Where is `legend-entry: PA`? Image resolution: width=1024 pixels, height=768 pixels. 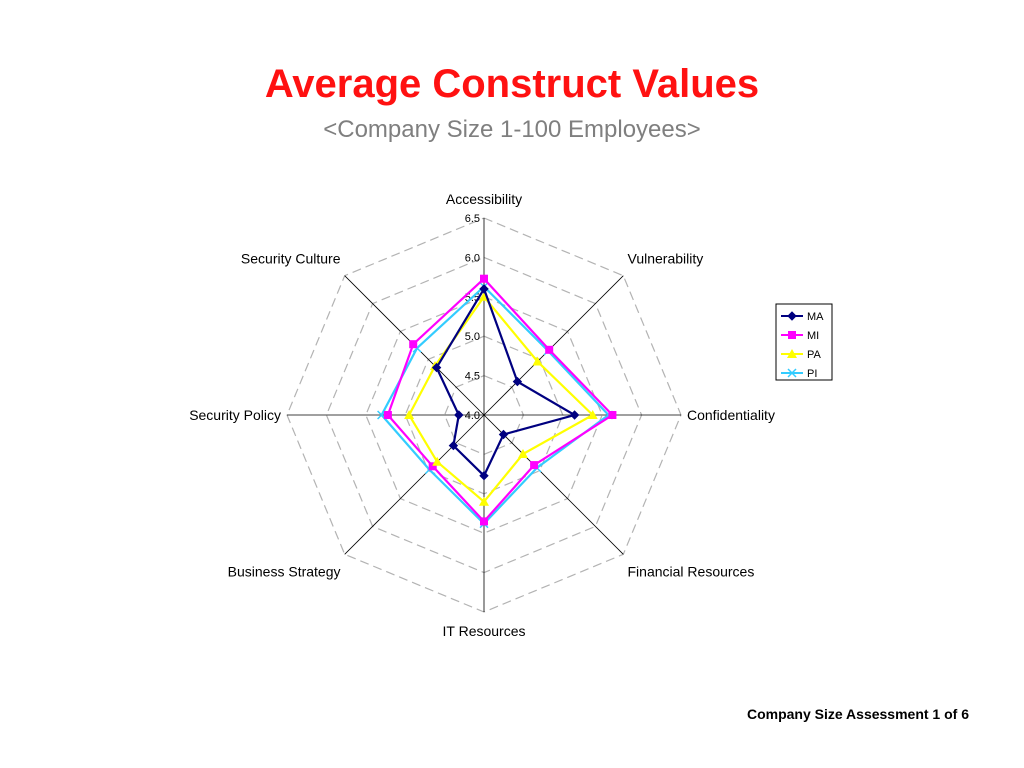
legend-entry: PA is located at coordinates (801, 355).